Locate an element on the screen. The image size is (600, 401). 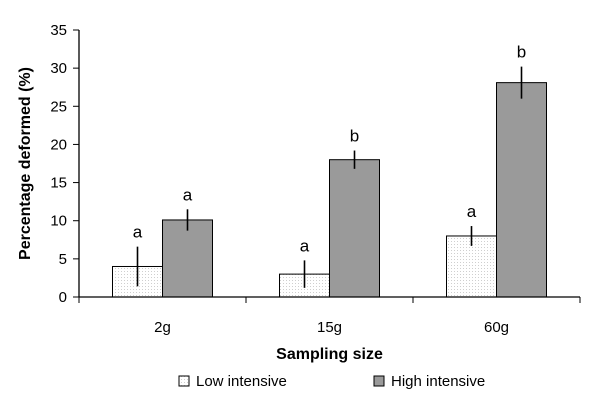
y-tick-label: 30 is located at coordinates (58, 68).